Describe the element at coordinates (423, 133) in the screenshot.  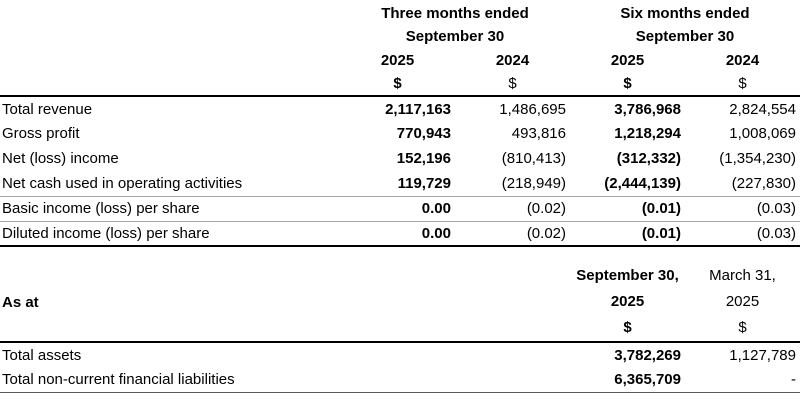
I see `cell-value: 770,943` at that location.